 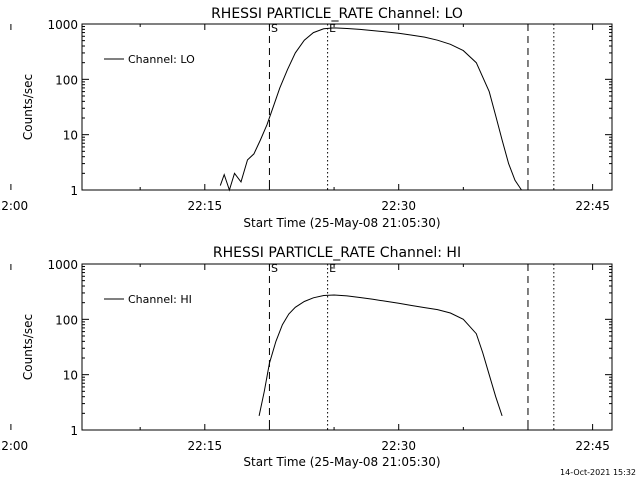 I want to click on timestamp-stamp: 14-Oct-2021 15:32, so click(x=598, y=472).